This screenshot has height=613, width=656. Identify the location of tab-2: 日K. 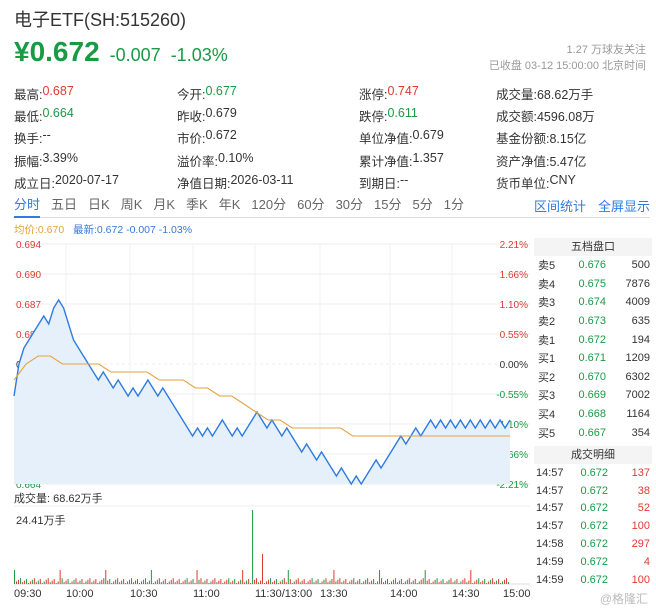
(99, 204).